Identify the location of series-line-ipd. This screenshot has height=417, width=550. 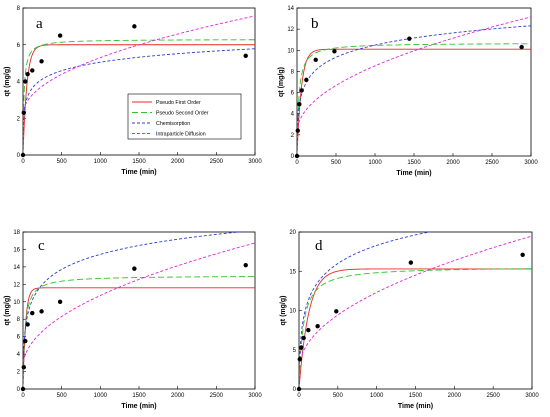
(139, 65).